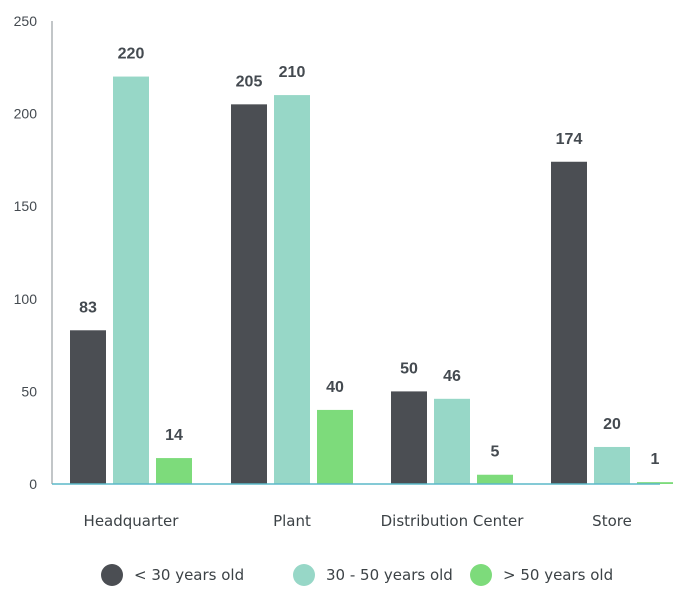 The height and width of the screenshot is (590, 676). Describe the element at coordinates (452, 376) in the screenshot. I see `data-label: 46` at that location.